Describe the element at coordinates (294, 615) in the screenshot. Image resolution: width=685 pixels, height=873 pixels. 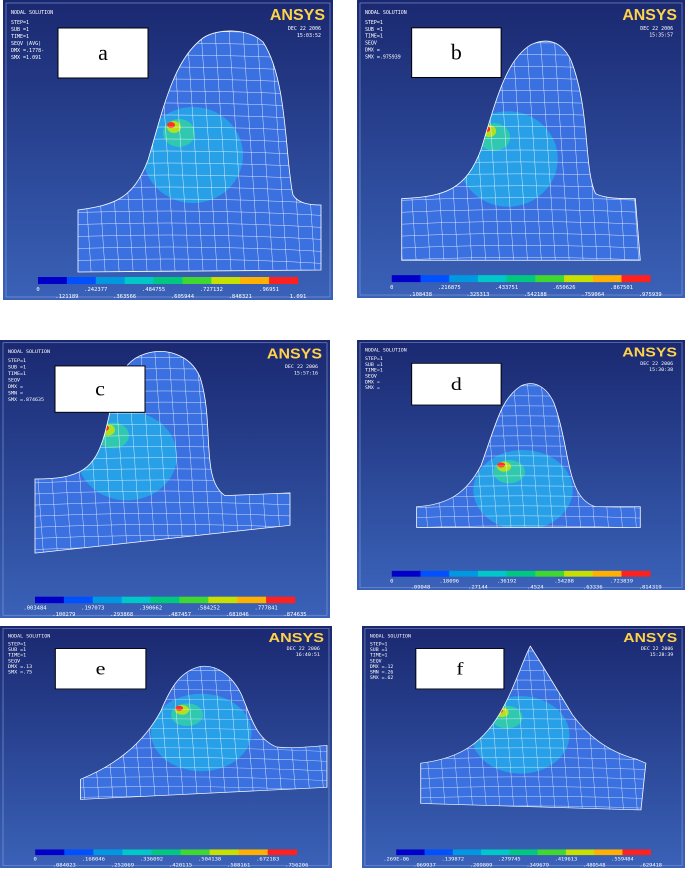
I see `legend-label: .874635` at that location.